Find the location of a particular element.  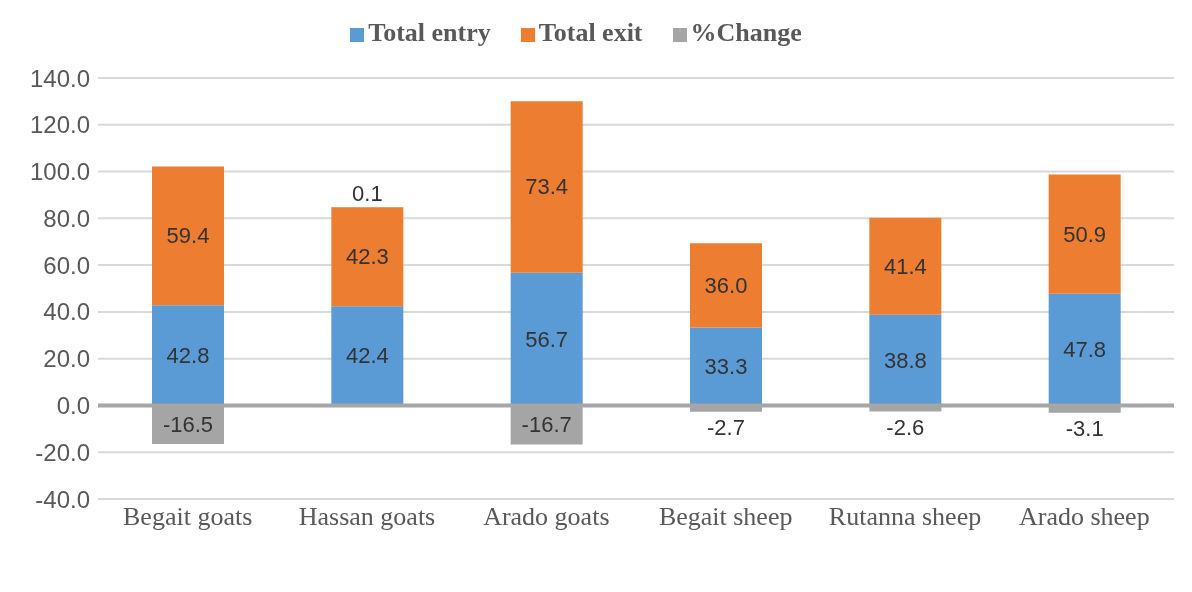

y-tick-label: 140.0 is located at coordinates (59, 78).